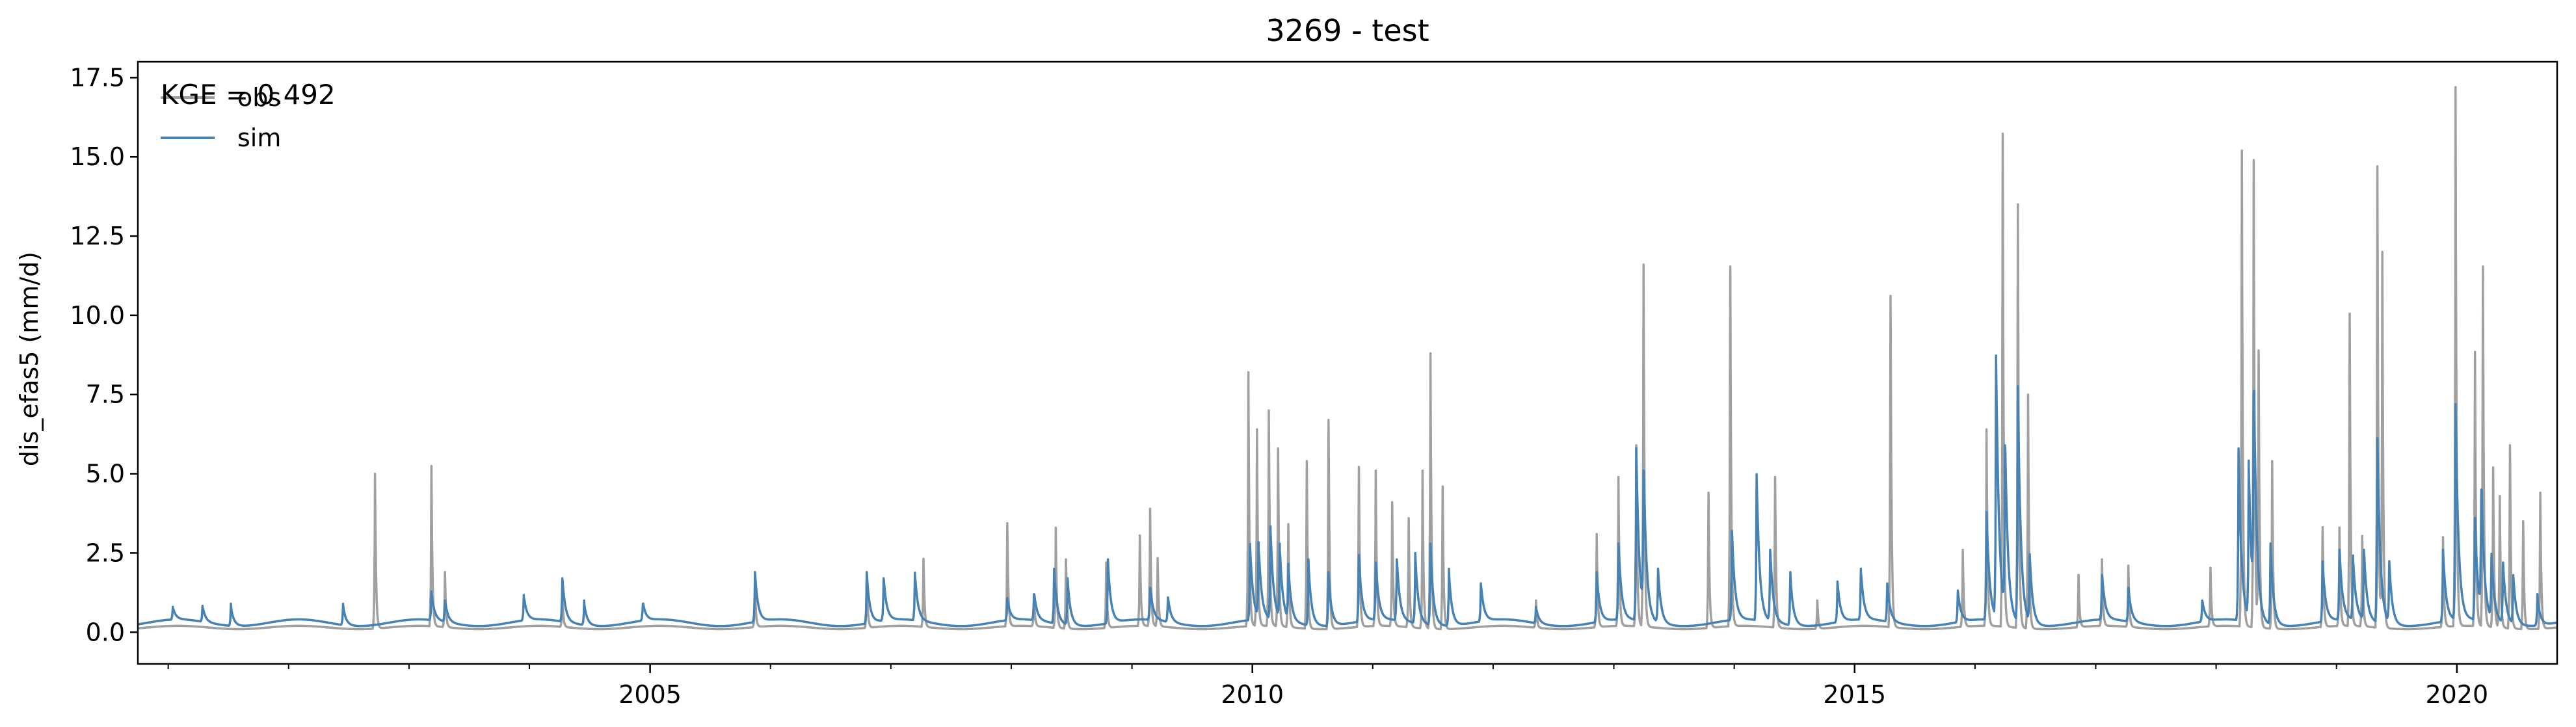 The height and width of the screenshot is (727, 2576). What do you see at coordinates (221, 117) in the screenshot?
I see `legend: obs sim` at bounding box center [221, 117].